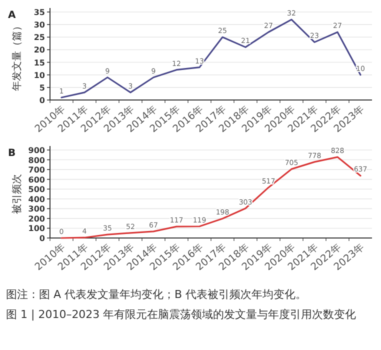  Describe the element at coordinates (37, 150) in the screenshot. I see `y-tick-label: 900` at that location.